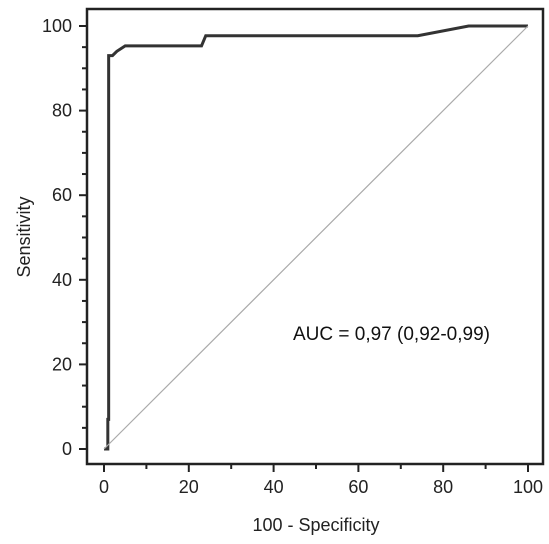 This screenshot has height=544, width=549. I want to click on x-tick-label: 60, so click(358, 487).